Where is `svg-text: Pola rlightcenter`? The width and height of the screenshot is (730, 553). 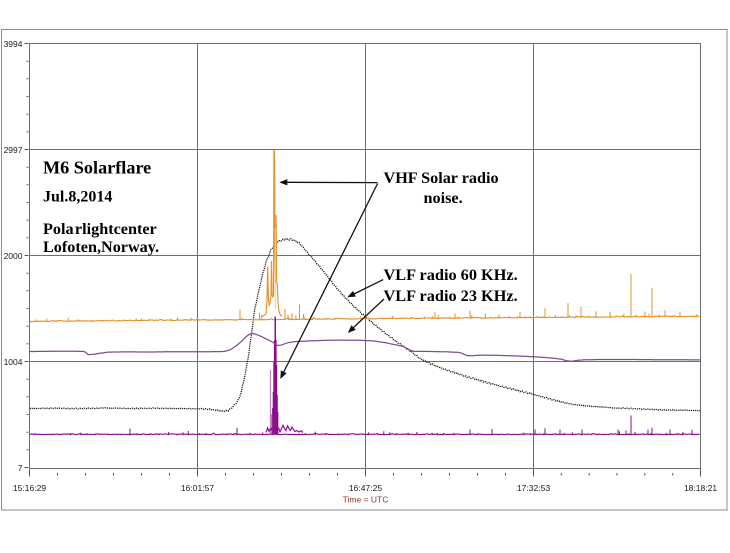 svg-text: Pola rlightcenter is located at coordinates (100, 229).